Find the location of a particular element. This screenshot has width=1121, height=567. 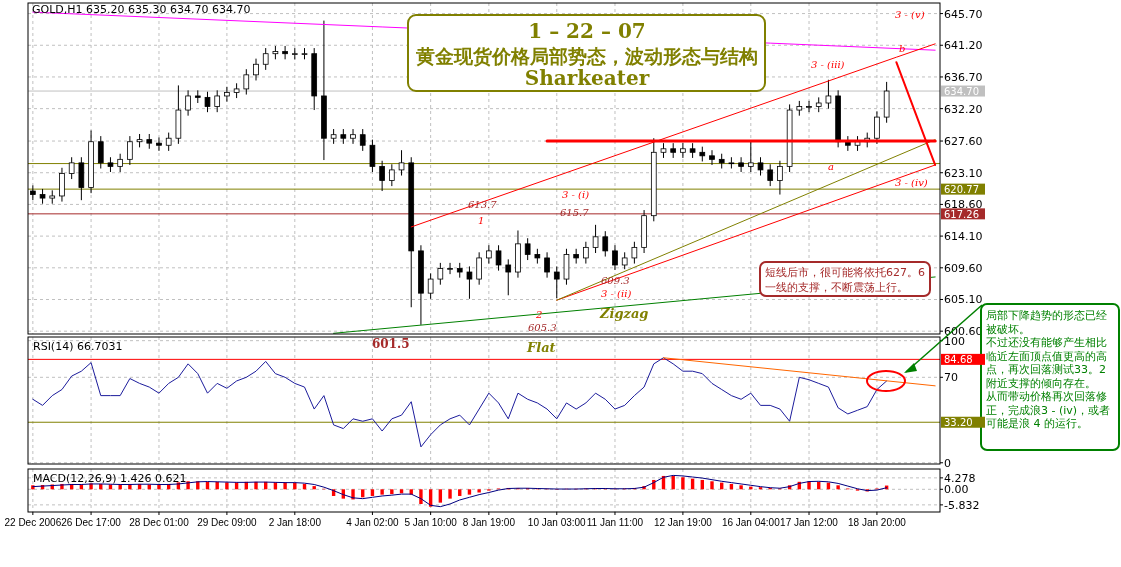

y-tick-label: 609.60 is located at coordinates (963, 268).